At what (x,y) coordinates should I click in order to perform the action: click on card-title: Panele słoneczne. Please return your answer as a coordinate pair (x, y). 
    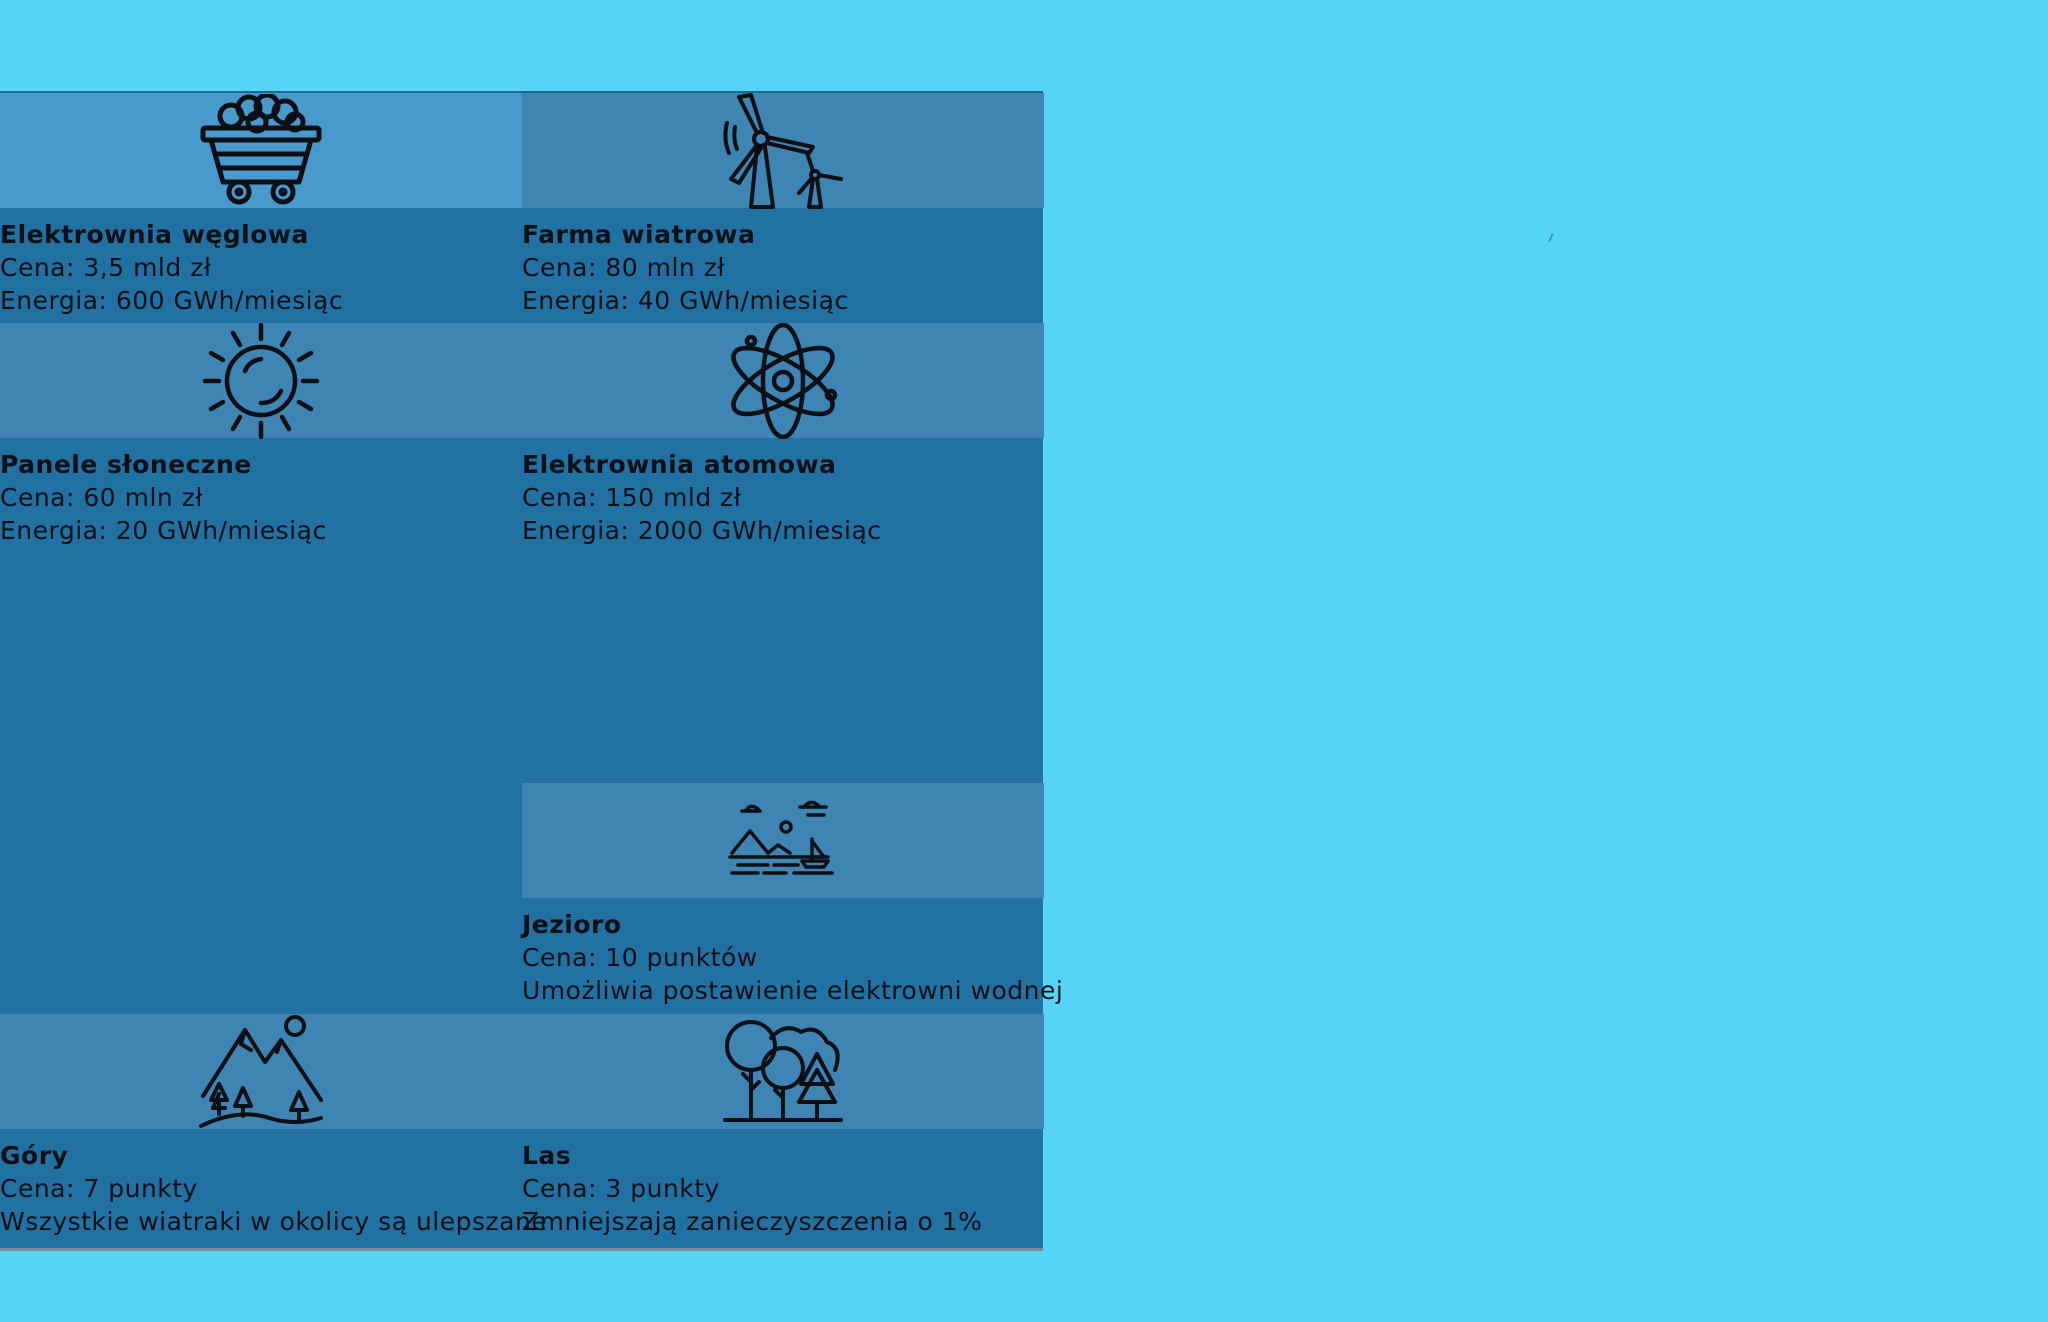
    Looking at the image, I should click on (126, 464).